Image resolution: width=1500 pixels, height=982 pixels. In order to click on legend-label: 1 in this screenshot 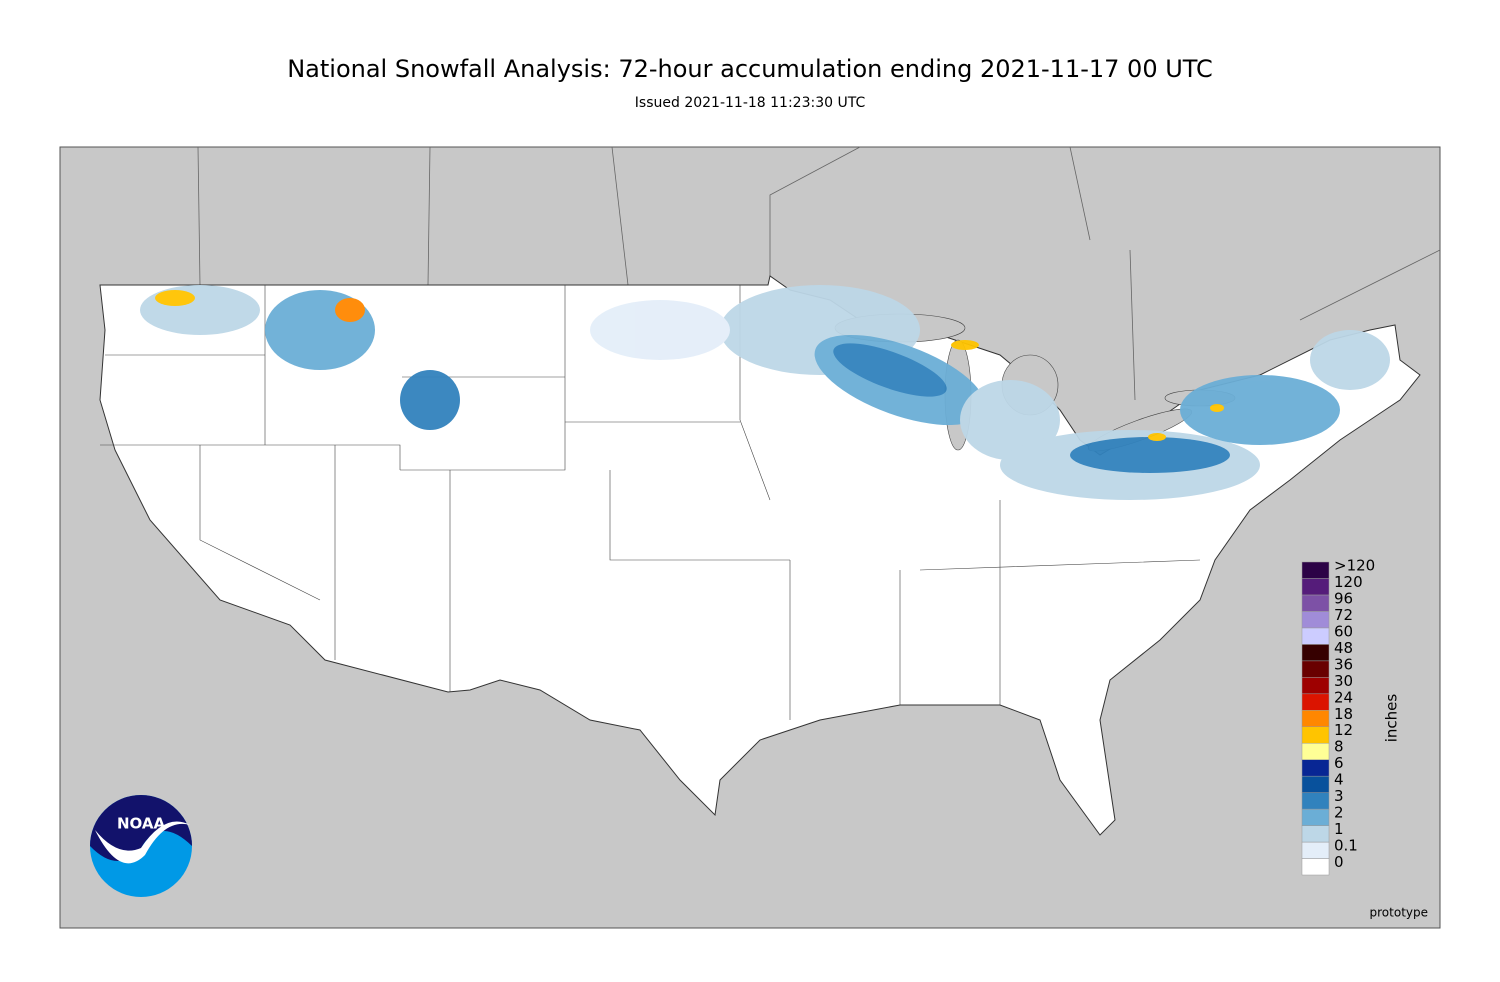, I will do `click(1339, 829)`.